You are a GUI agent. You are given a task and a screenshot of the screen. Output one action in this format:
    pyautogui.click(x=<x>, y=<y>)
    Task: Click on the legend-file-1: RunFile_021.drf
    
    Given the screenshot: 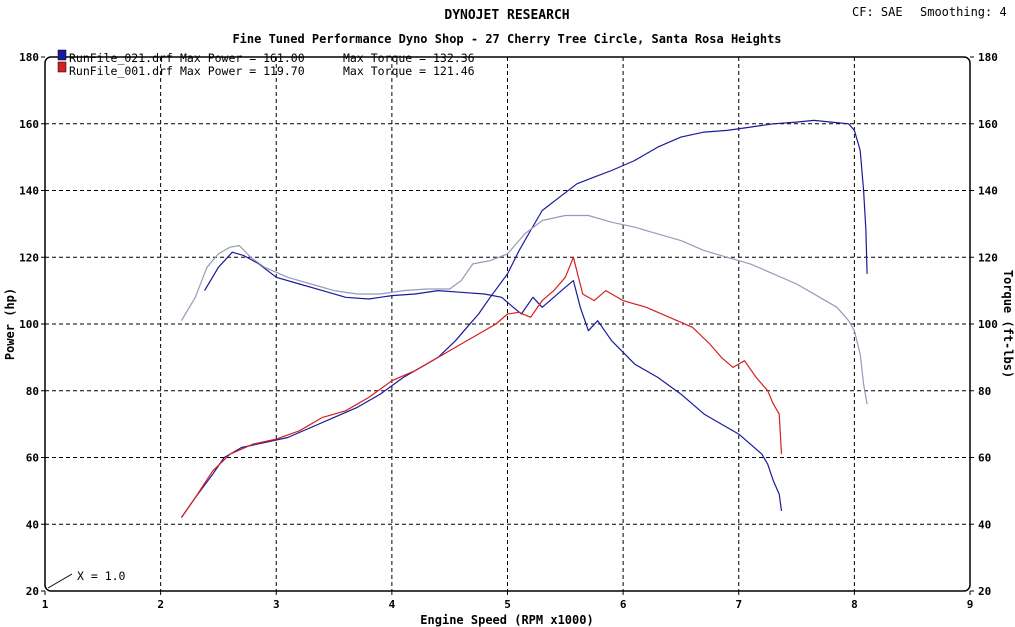 What is the action you would take?
    pyautogui.click(x=121, y=58)
    